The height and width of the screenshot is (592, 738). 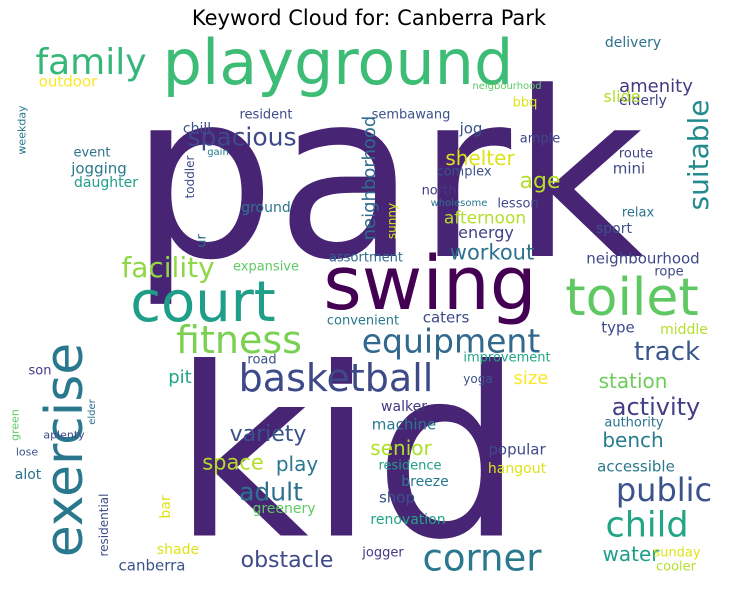 I want to click on cloud-word-canberra: canberra, so click(x=152, y=565).